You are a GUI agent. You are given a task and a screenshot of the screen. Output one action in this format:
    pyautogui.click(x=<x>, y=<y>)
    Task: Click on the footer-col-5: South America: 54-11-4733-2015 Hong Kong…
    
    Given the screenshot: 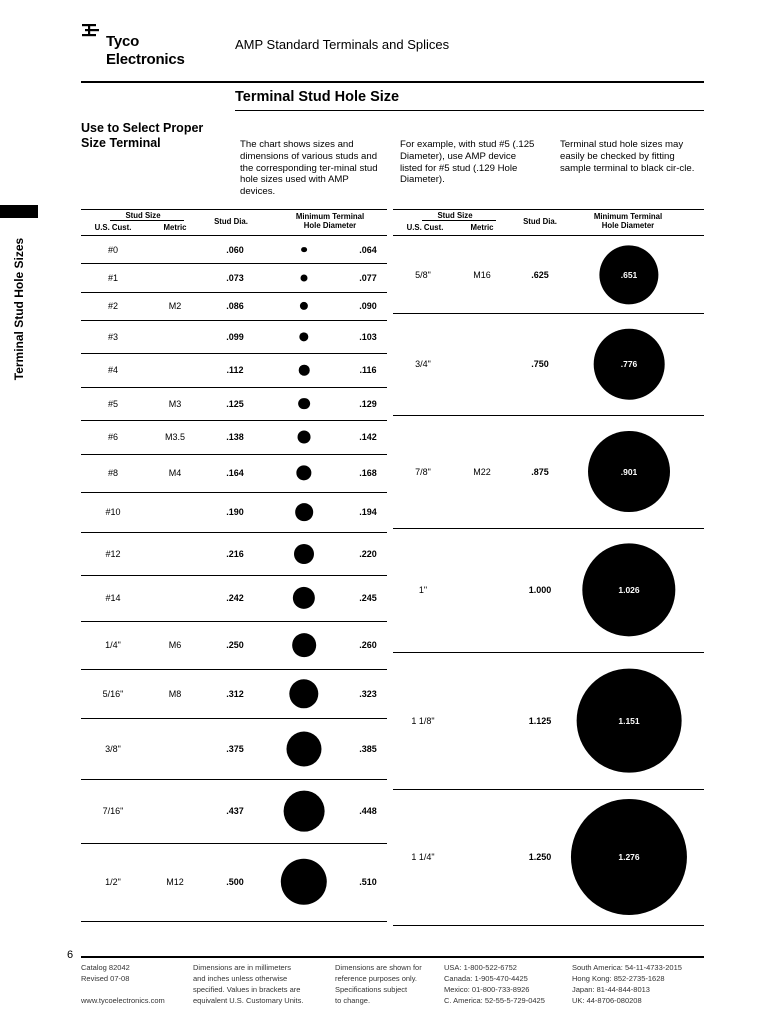 What is the action you would take?
    pyautogui.click(x=627, y=984)
    